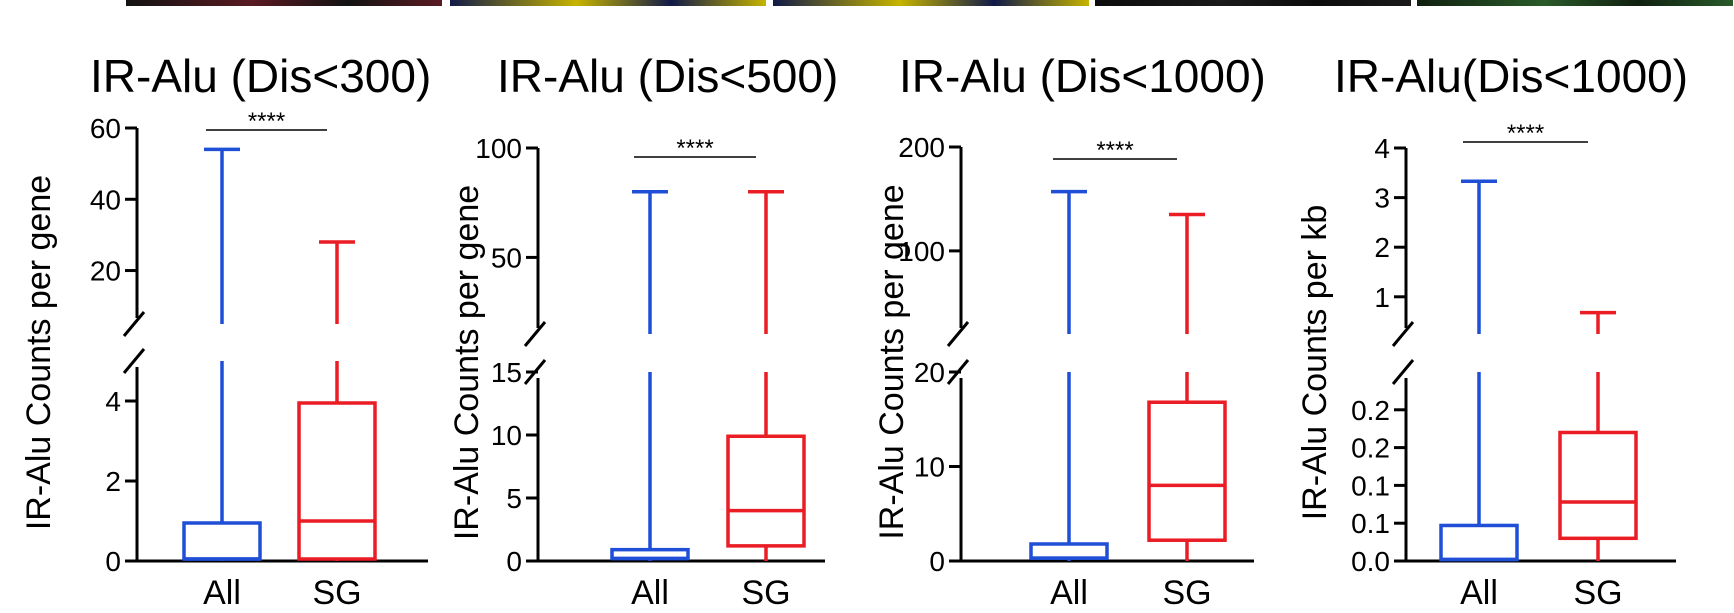 Image resolution: width=1734 pixels, height=613 pixels. What do you see at coordinates (260, 76) in the screenshot?
I see `chart-title: IR-Alu (Dis<300)` at bounding box center [260, 76].